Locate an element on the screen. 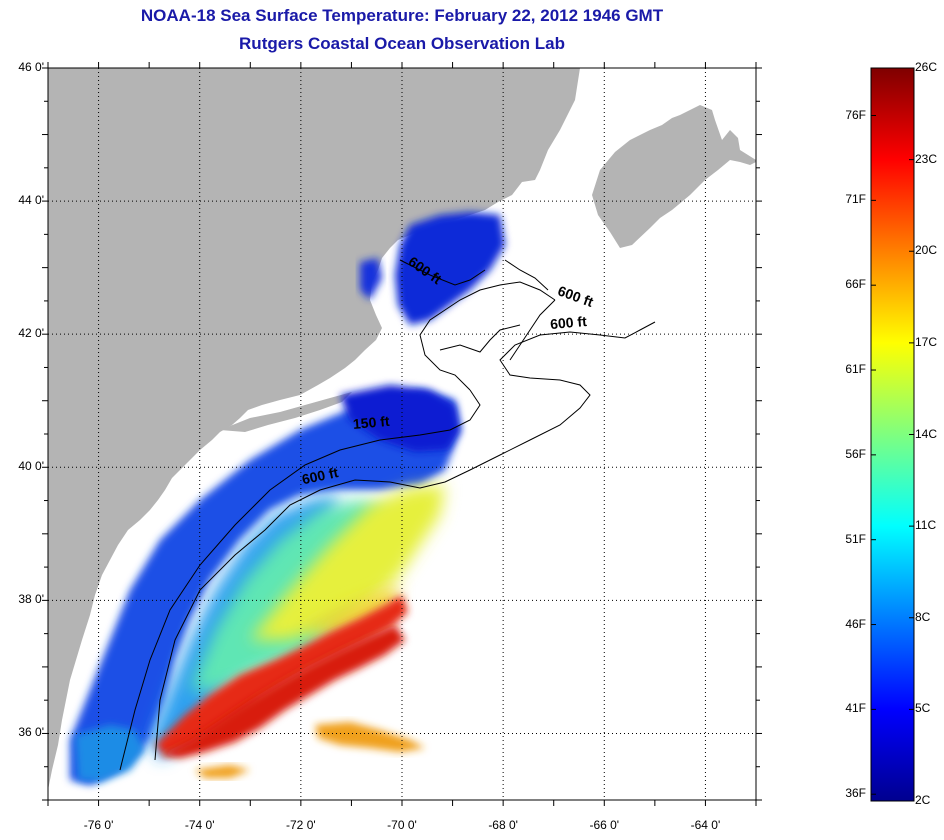 The width and height of the screenshot is (944, 840). colorbar is located at coordinates (892, 434).